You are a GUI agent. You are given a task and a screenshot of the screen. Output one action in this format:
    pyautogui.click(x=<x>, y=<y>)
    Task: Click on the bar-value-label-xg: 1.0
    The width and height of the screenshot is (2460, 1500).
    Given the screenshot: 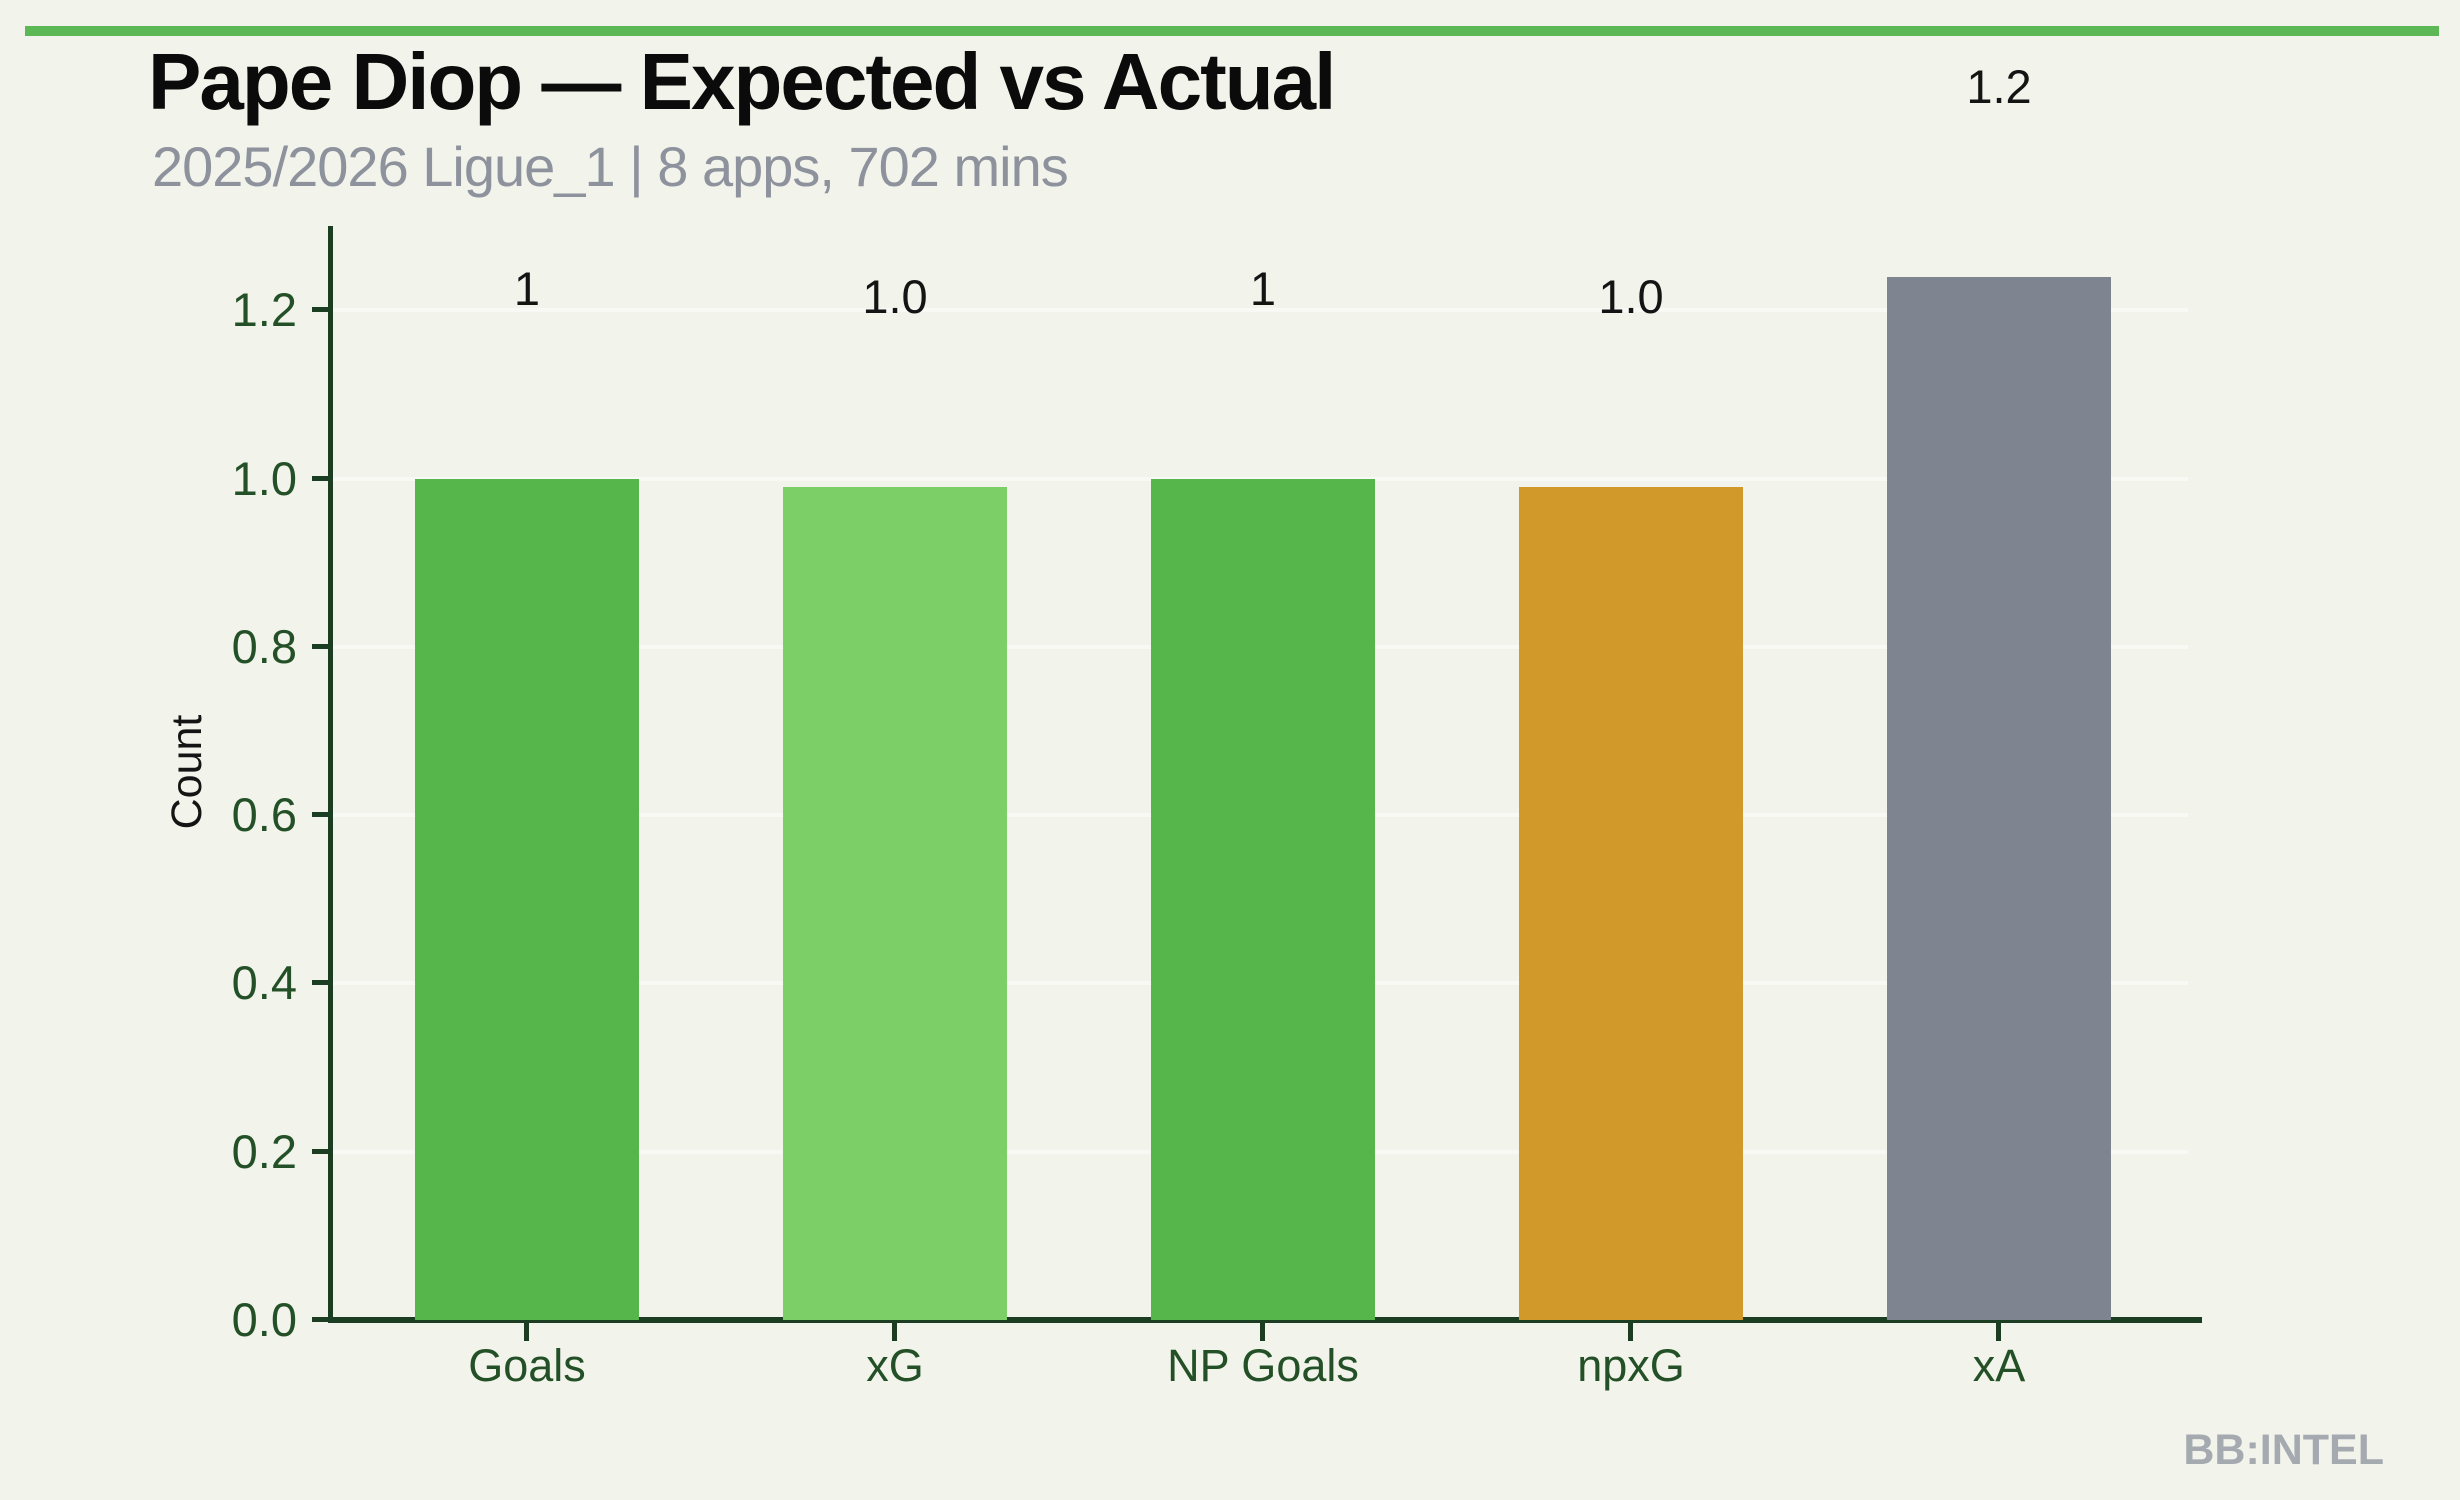 What is the action you would take?
    pyautogui.click(x=895, y=296)
    